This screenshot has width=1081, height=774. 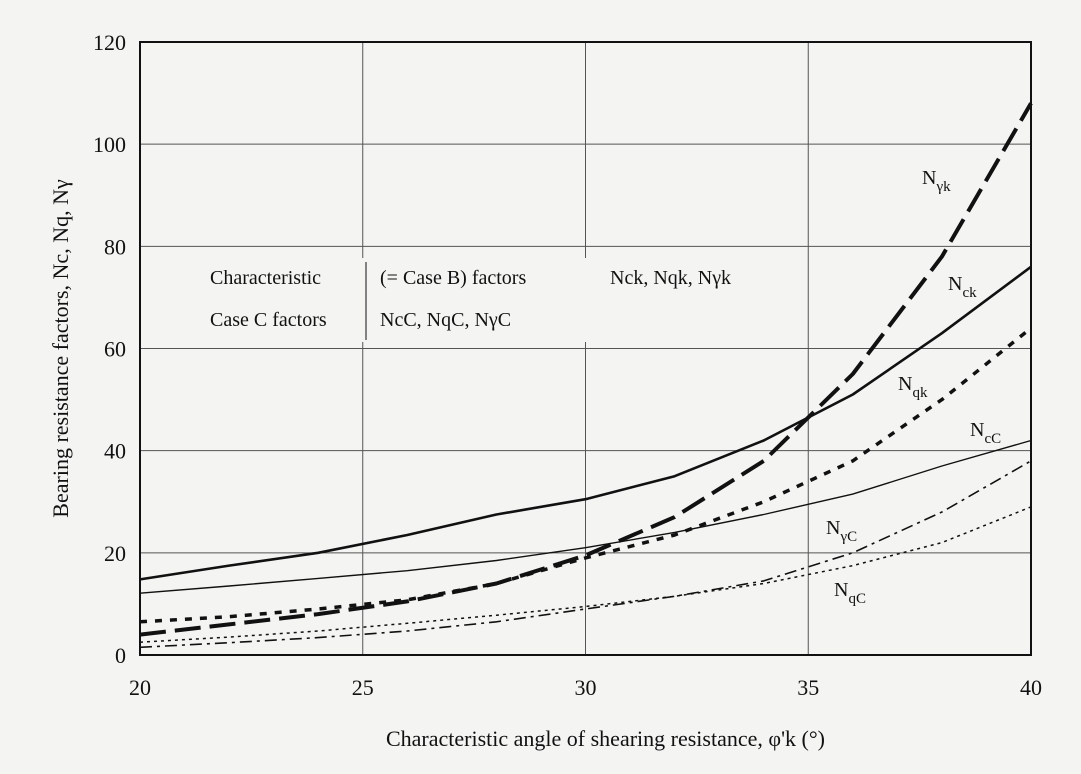 I want to click on x-tick-label: 40, so click(x=1031, y=687).